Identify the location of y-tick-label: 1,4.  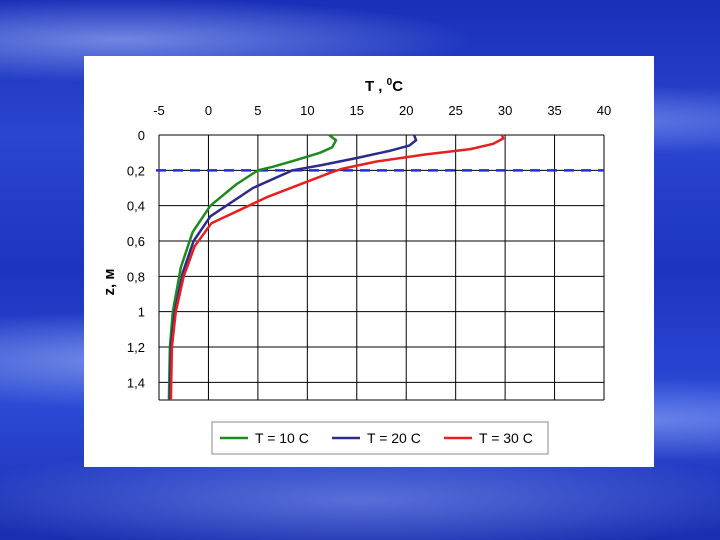
(136, 382).